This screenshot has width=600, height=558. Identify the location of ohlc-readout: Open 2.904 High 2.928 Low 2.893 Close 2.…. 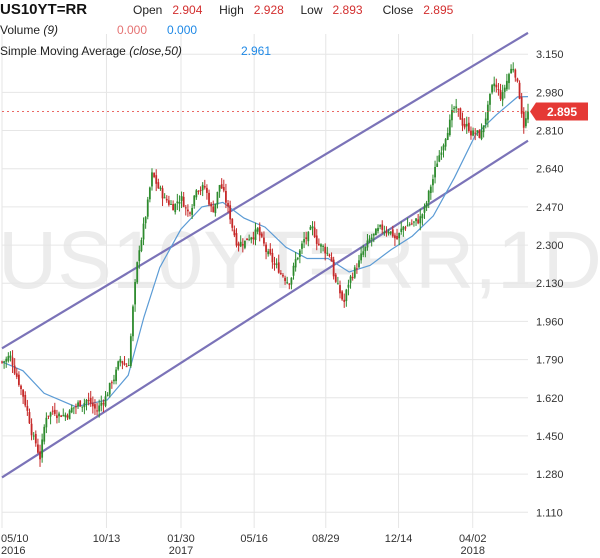
(293, 10).